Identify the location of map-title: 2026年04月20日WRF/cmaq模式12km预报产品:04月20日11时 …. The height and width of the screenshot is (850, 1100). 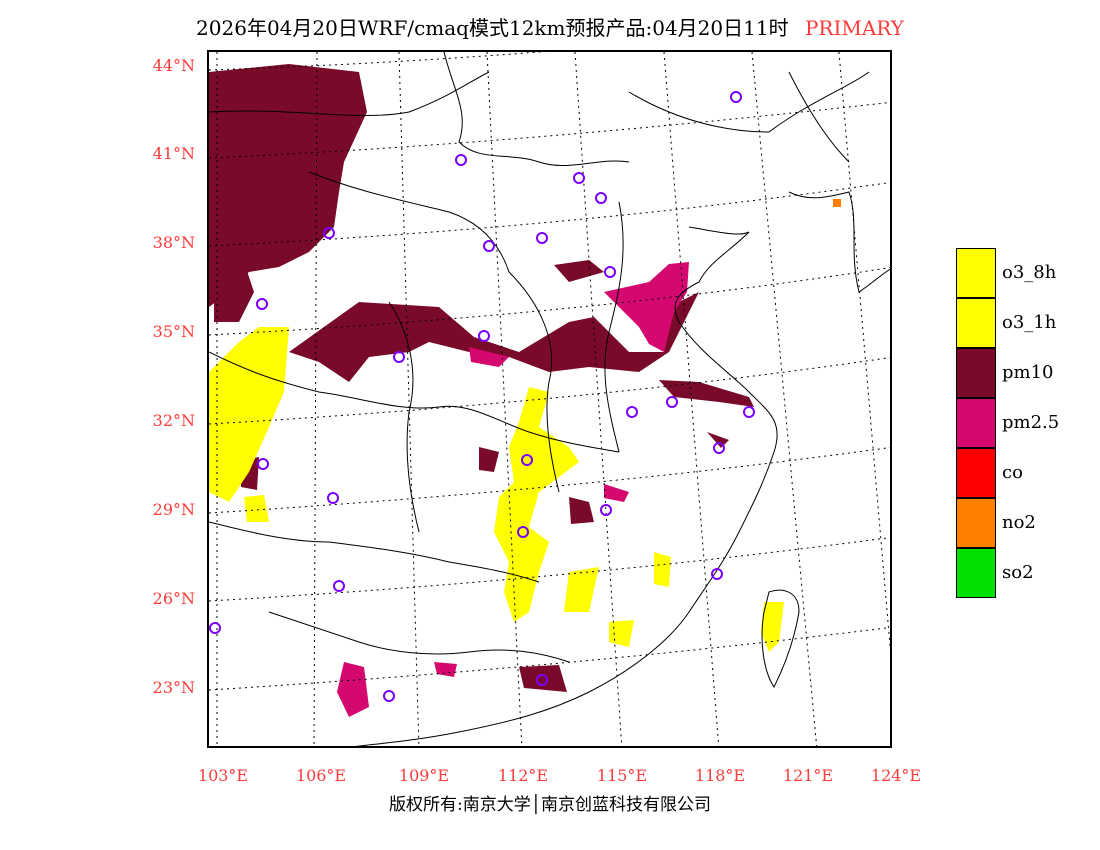
(550, 26).